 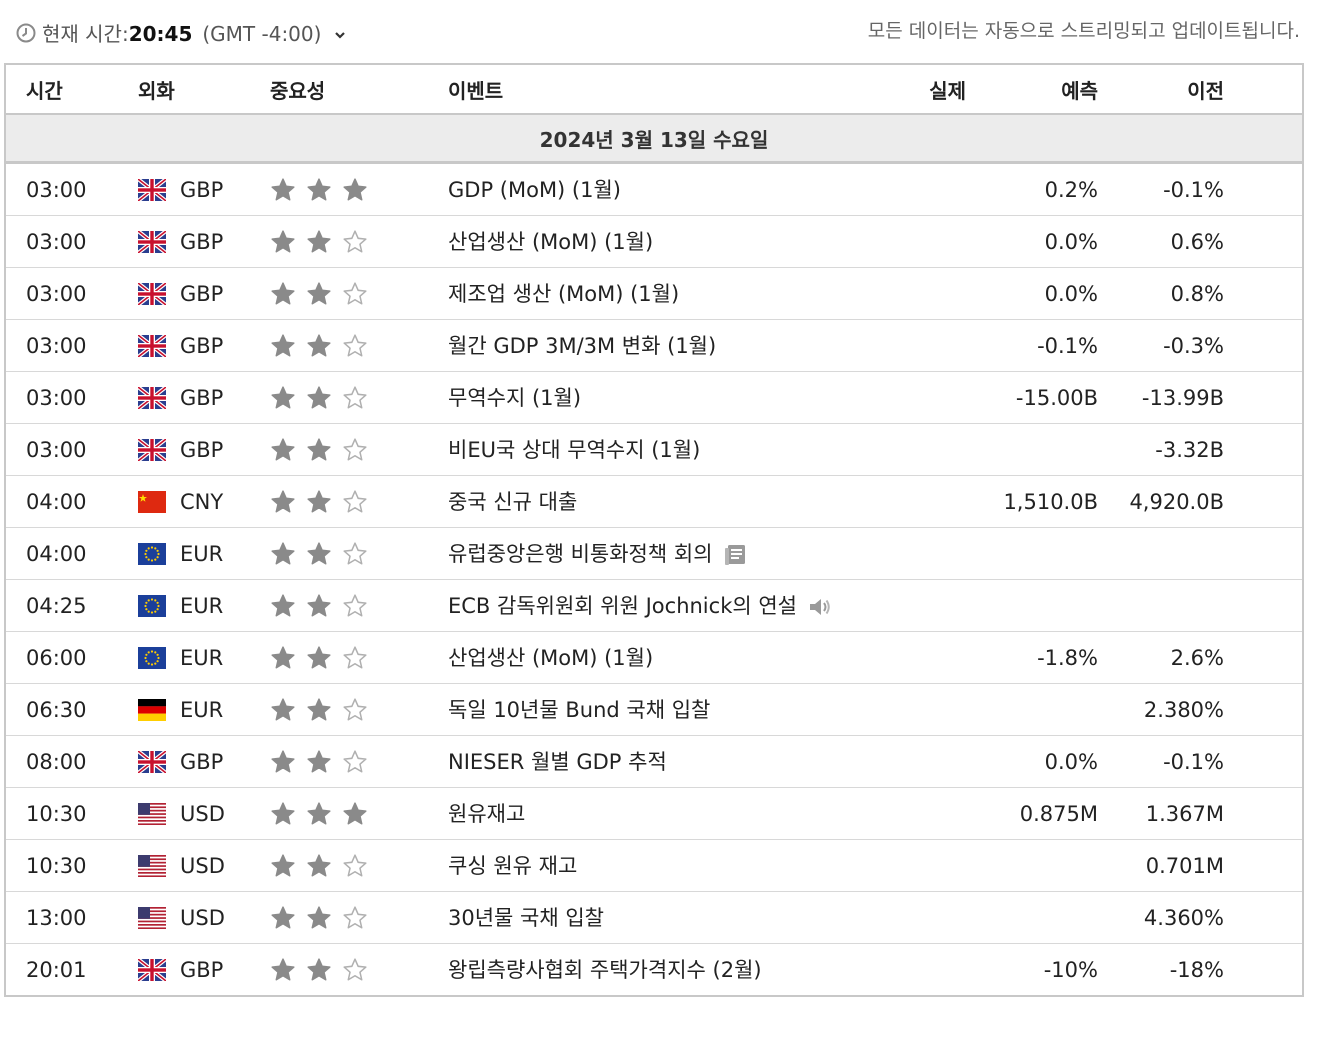 What do you see at coordinates (579, 709) in the screenshot?
I see `event-name: 독일 10년물 Bund 국채 입찰` at bounding box center [579, 709].